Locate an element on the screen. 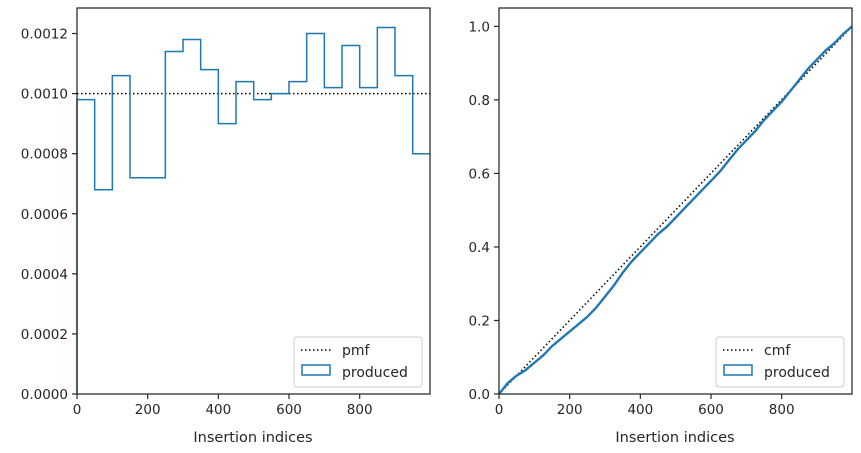 This screenshot has width=861, height=453. cmf-x-tick-label: 600 is located at coordinates (711, 410).